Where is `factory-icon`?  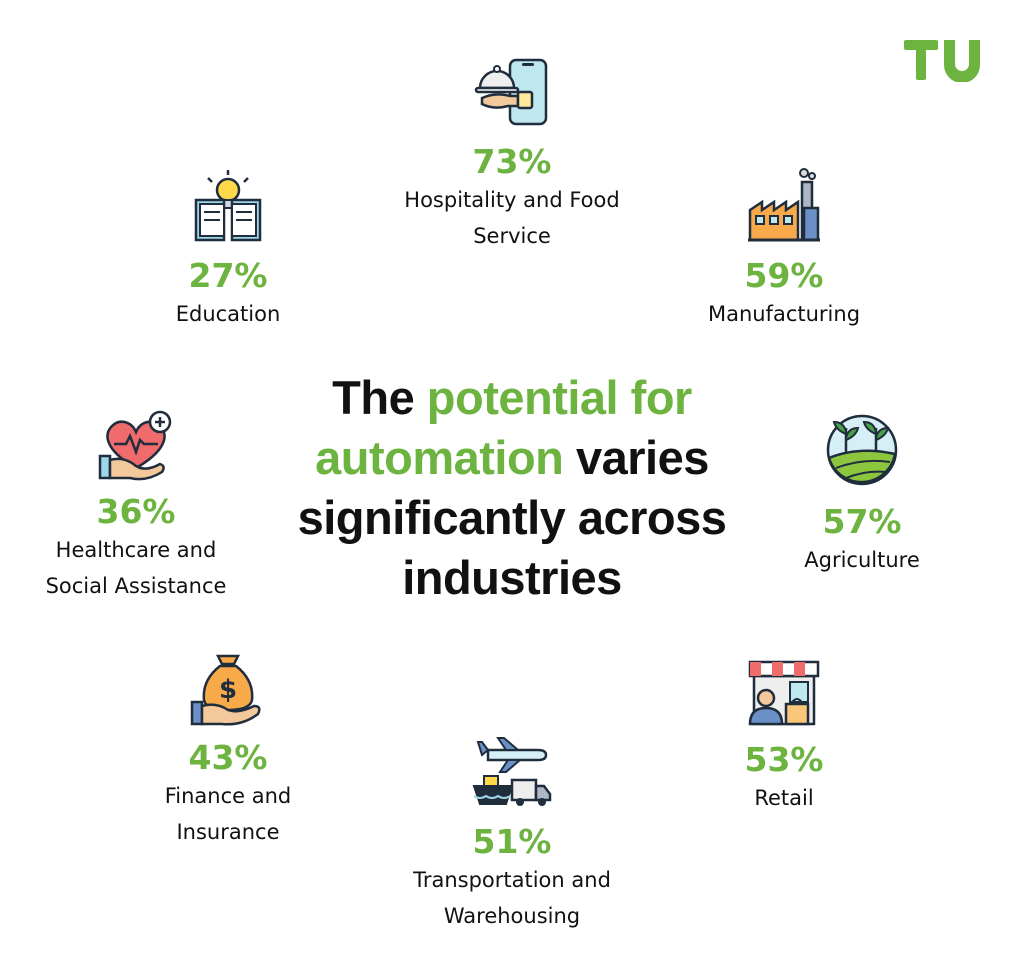
factory-icon is located at coordinates (784, 205).